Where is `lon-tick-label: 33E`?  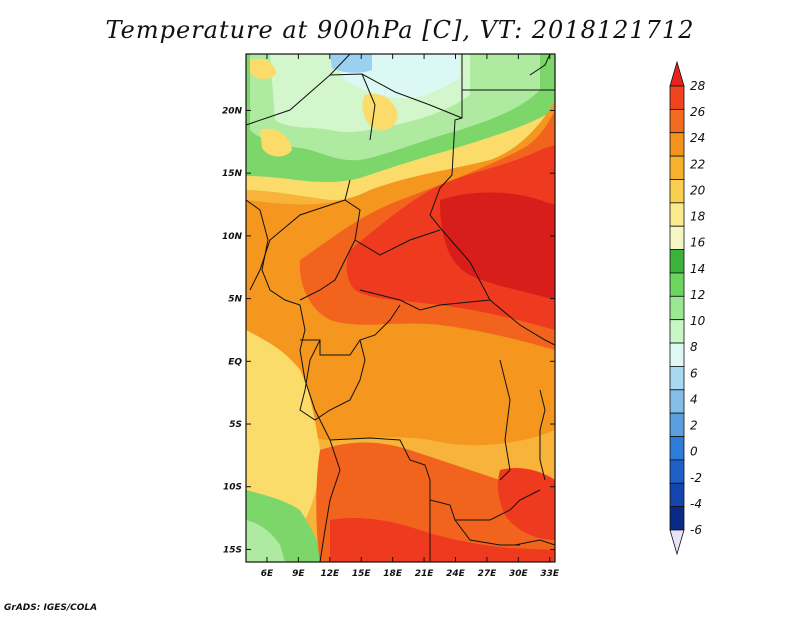 lon-tick-label: 33E is located at coordinates (550, 574).